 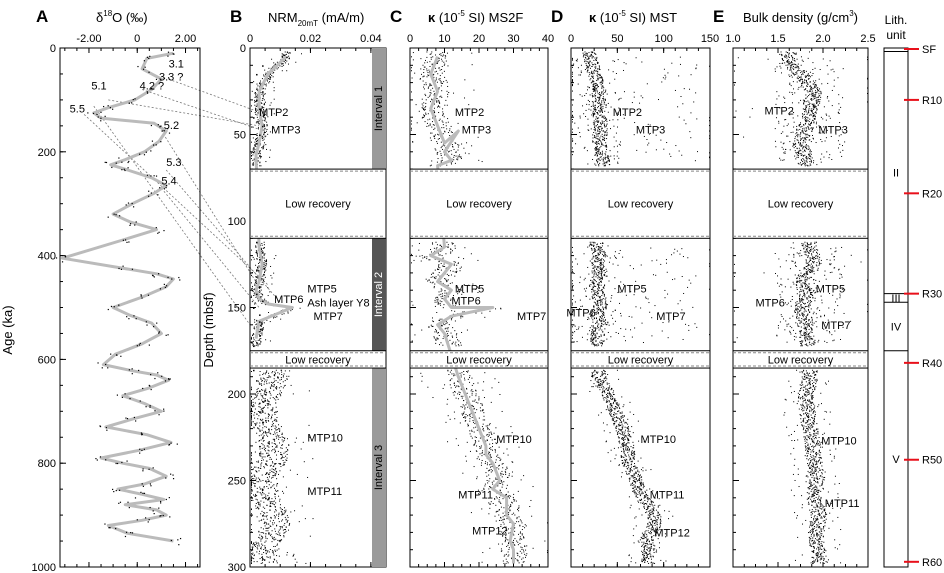 I want to click on annotation-label: MTP10, so click(x=324, y=438).